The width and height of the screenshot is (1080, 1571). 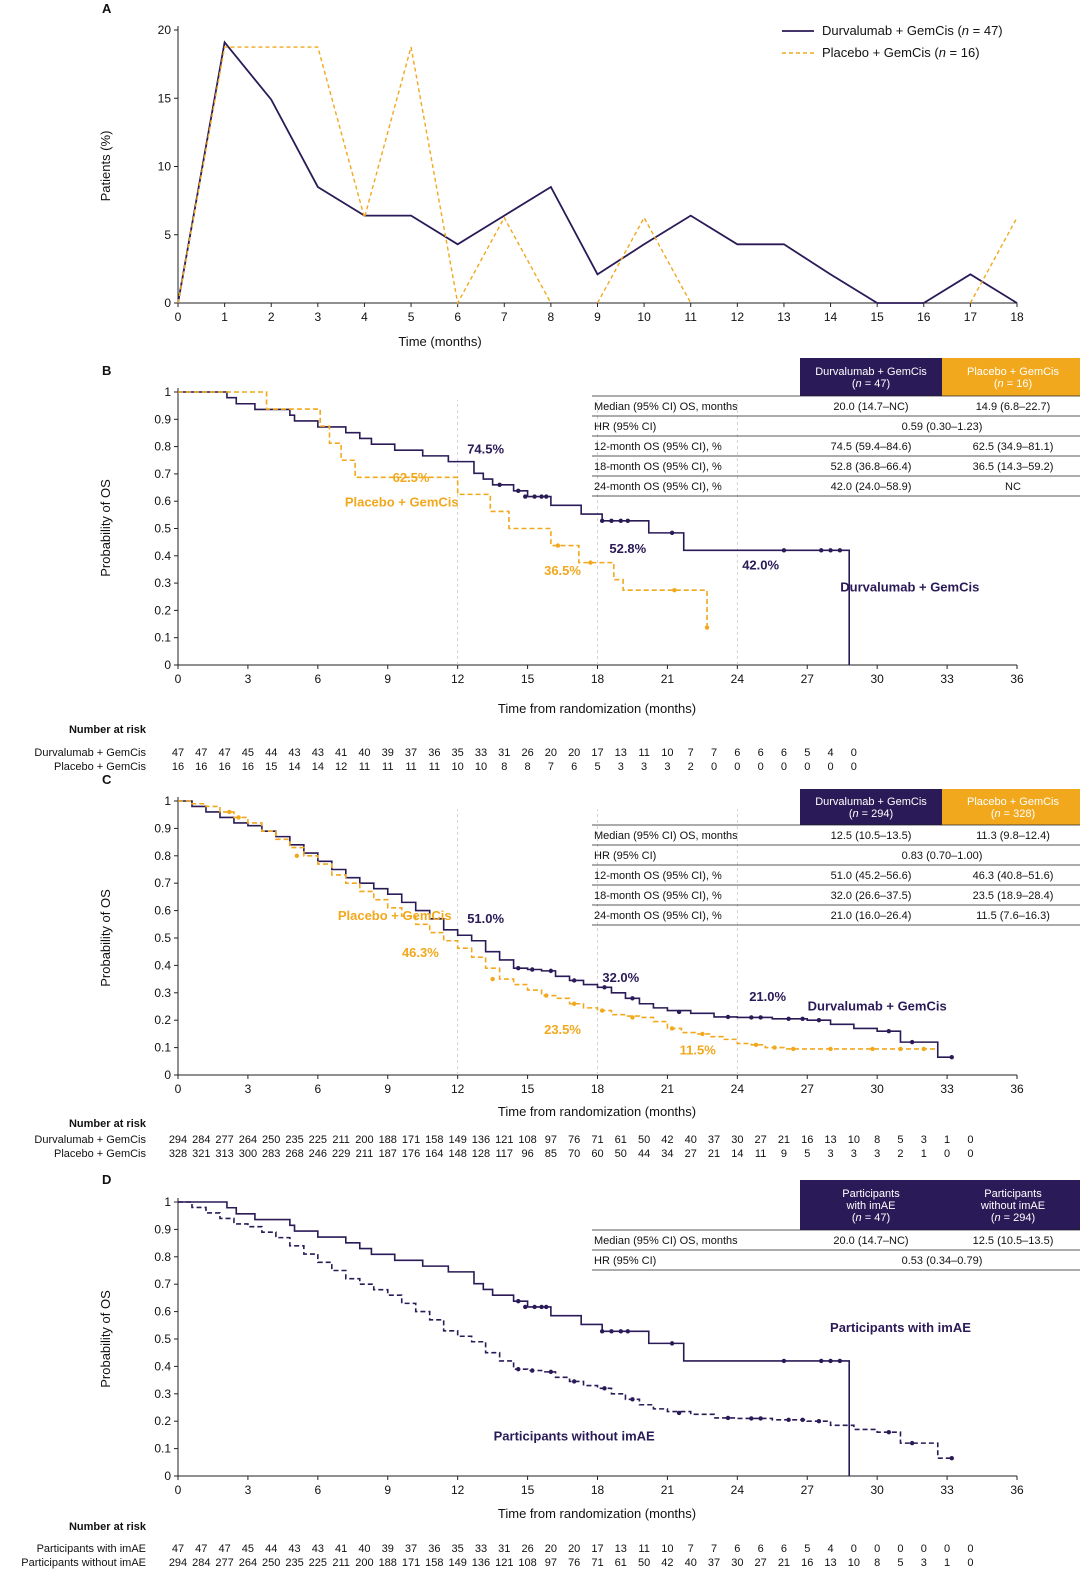 I want to click on panel-label: D, so click(x=106, y=1179).